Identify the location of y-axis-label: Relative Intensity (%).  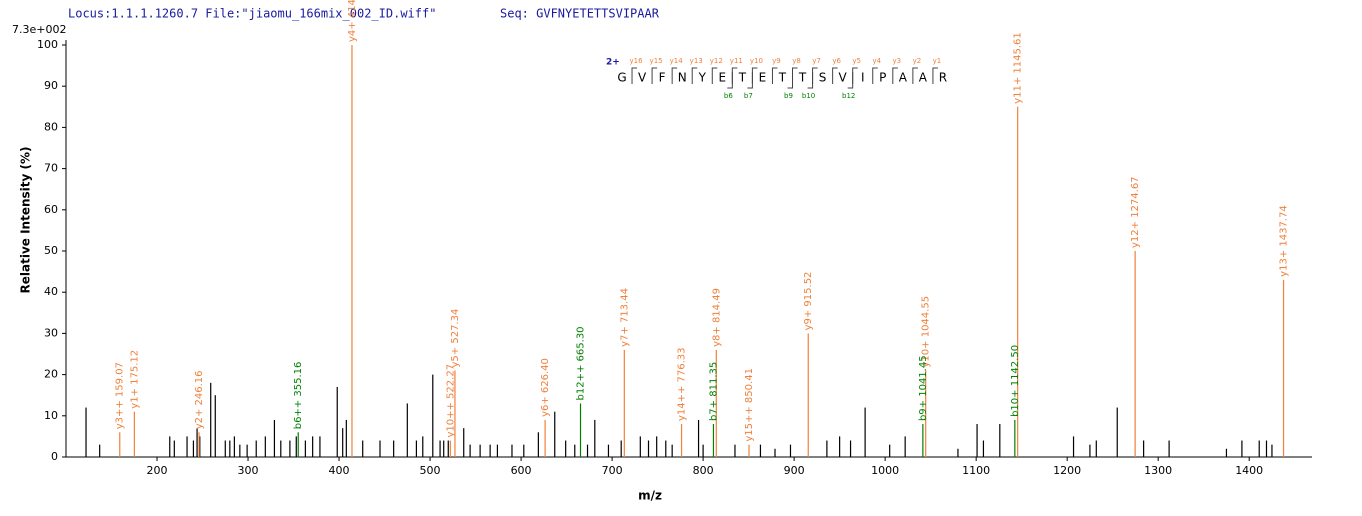
(26, 220).